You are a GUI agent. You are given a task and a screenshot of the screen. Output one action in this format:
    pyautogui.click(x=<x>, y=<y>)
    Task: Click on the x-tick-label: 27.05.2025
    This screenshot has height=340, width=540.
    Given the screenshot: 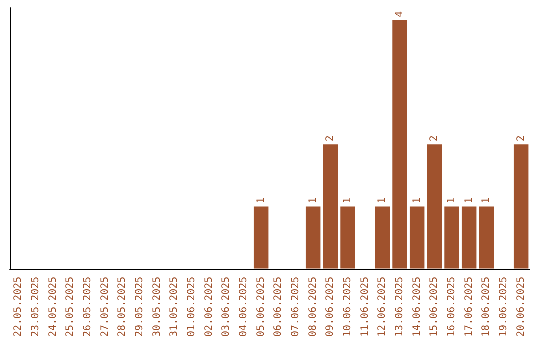 What is the action you would take?
    pyautogui.click(x=105, y=307)
    